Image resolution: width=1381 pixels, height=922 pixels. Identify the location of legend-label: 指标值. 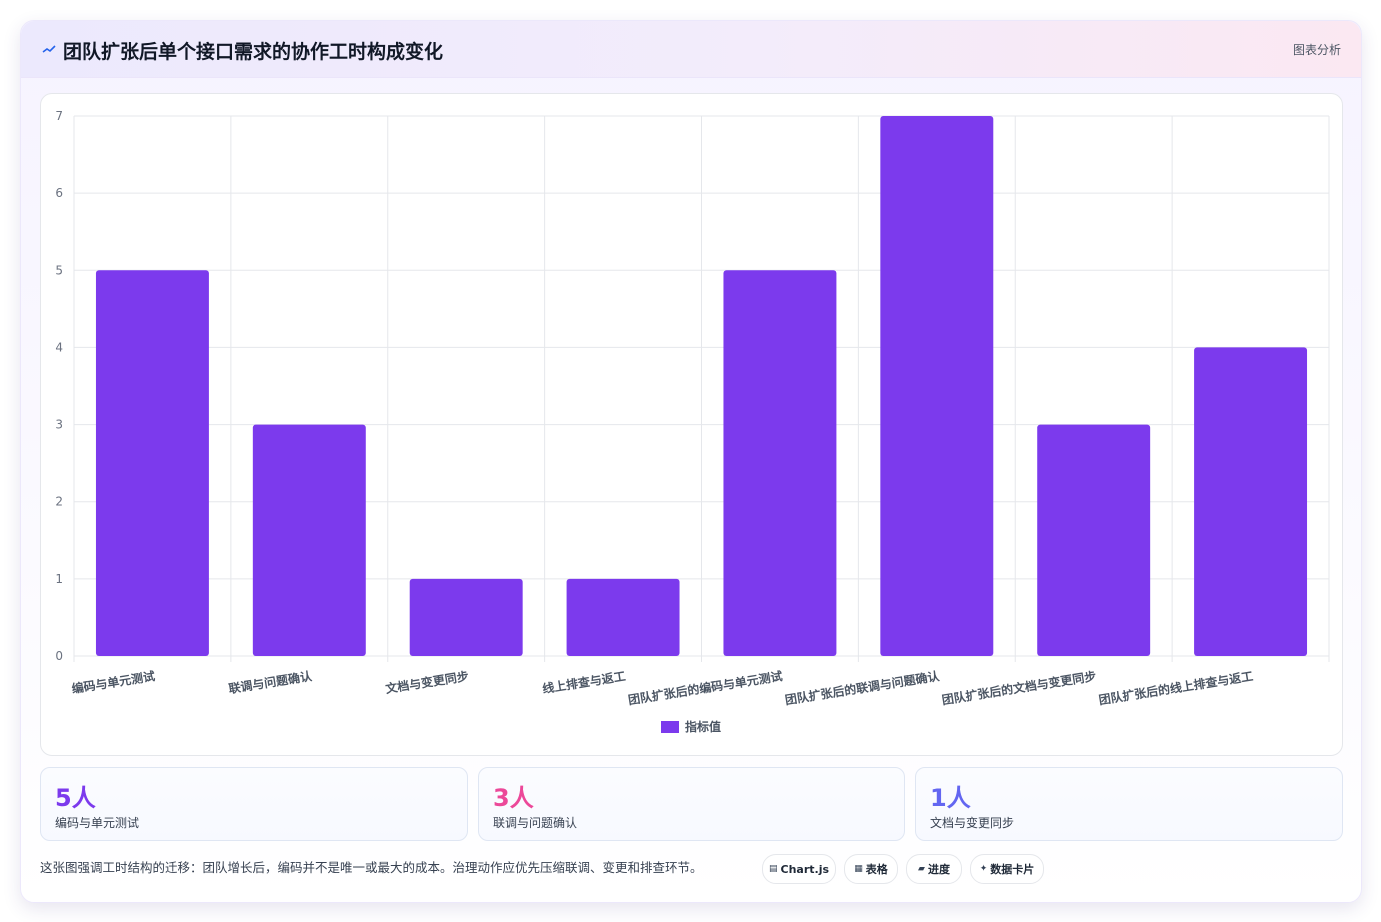
(703, 726).